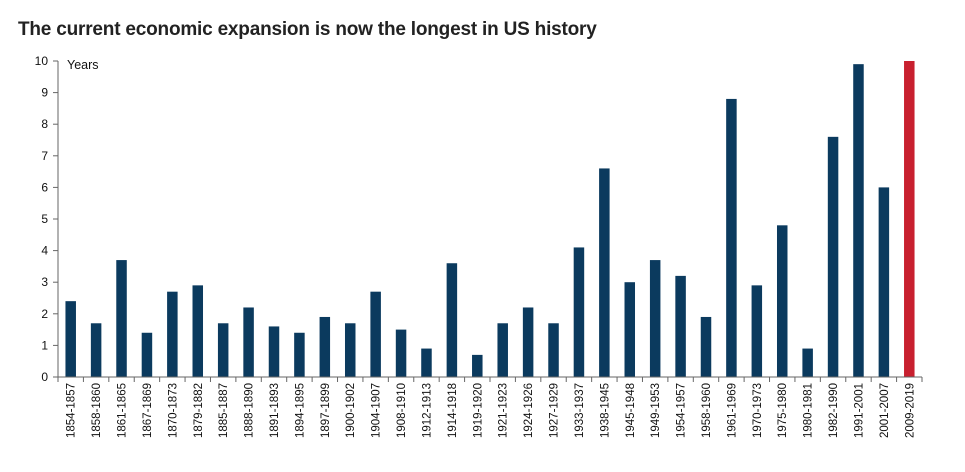  What do you see at coordinates (44, 377) in the screenshot?
I see `y-tick-label: 0` at bounding box center [44, 377].